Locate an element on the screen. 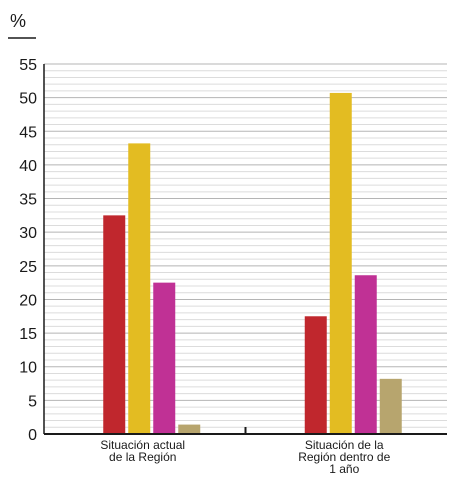 This screenshot has width=450, height=481. y-tick-label: 20 is located at coordinates (28, 300).